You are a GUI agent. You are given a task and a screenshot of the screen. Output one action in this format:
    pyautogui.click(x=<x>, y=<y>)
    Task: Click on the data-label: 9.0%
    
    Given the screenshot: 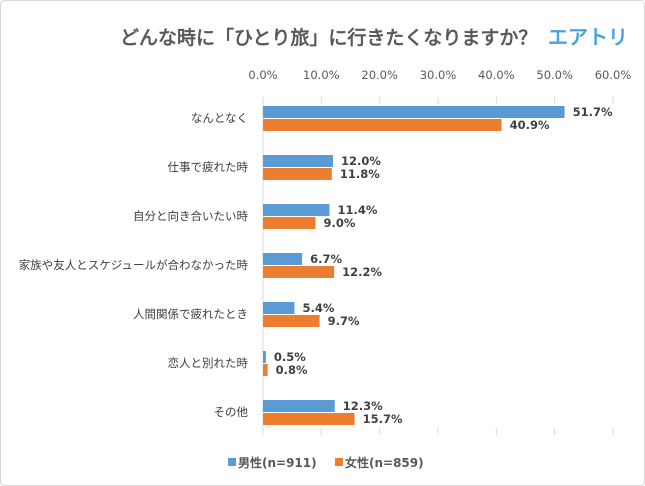 What is the action you would take?
    pyautogui.click(x=340, y=223)
    